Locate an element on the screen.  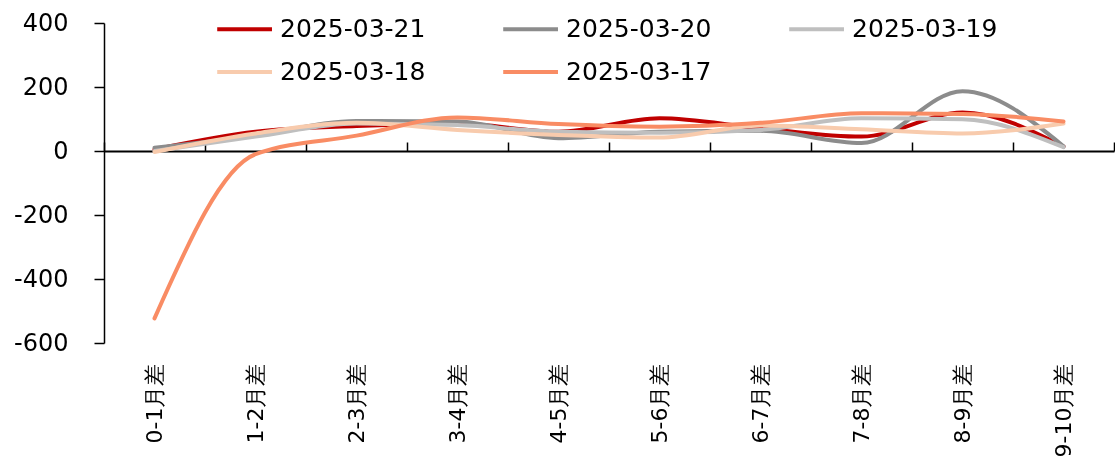
x-tick-label: 5-6月差 is located at coordinates (659, 403).